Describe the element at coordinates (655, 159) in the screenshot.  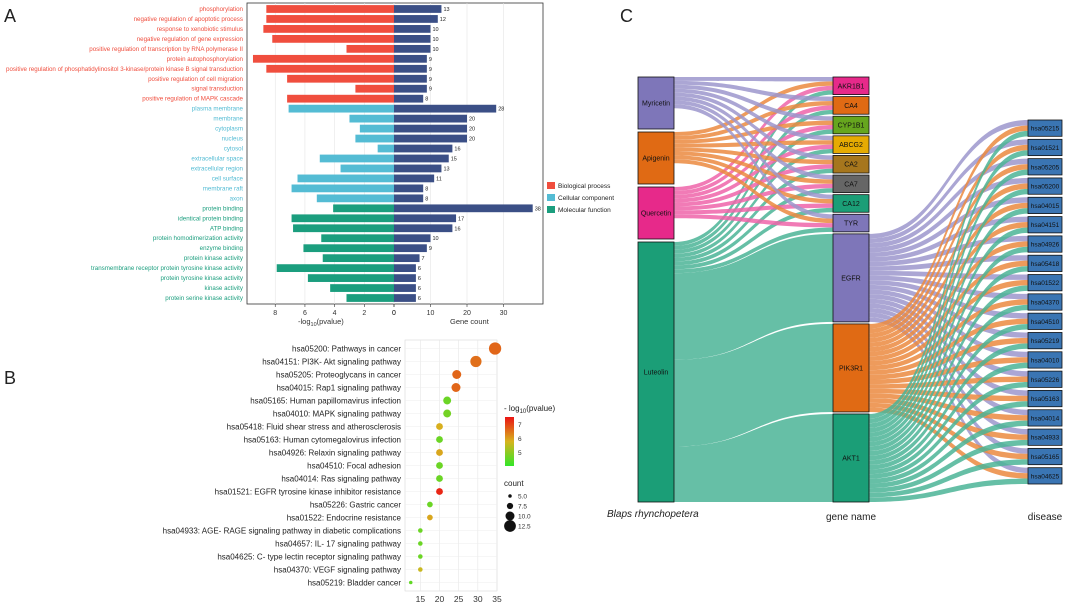
I see `source-node-label: Apigenin` at that location.